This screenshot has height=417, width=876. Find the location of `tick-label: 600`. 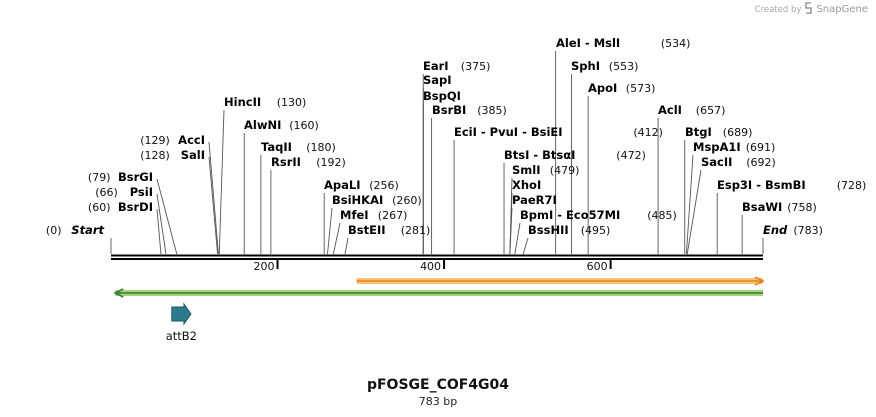

tick-label: 600 is located at coordinates (597, 266).